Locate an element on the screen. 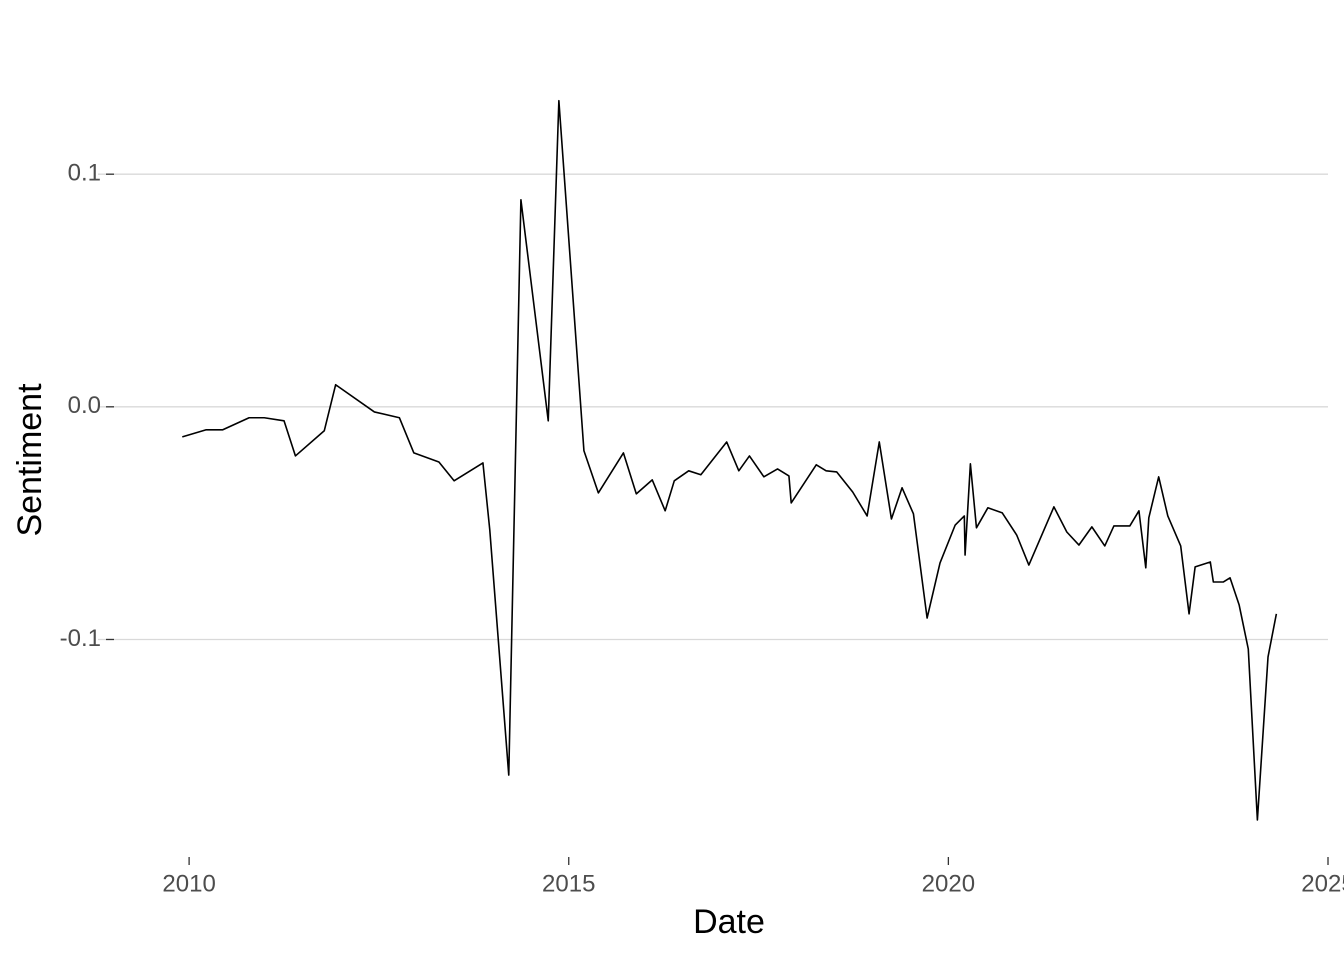  y-tick-label: 0.1 is located at coordinates (84, 173).